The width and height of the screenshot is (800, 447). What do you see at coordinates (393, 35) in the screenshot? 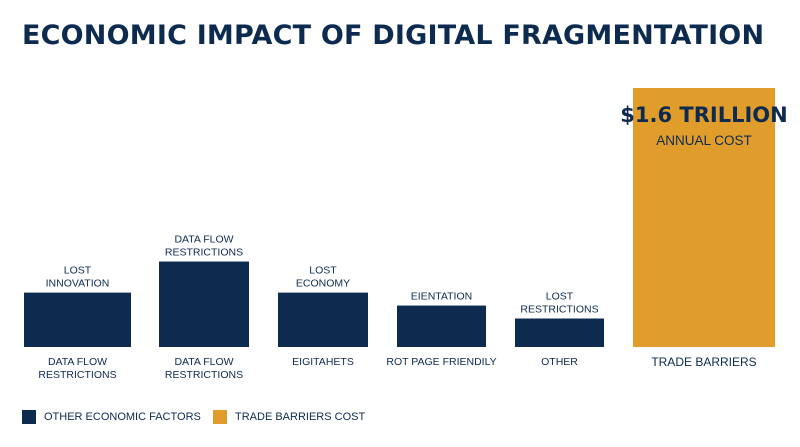
I see `chart-title: ECONOMIC IMPACT OF DIGITAL FRAGMENTATION` at bounding box center [393, 35].